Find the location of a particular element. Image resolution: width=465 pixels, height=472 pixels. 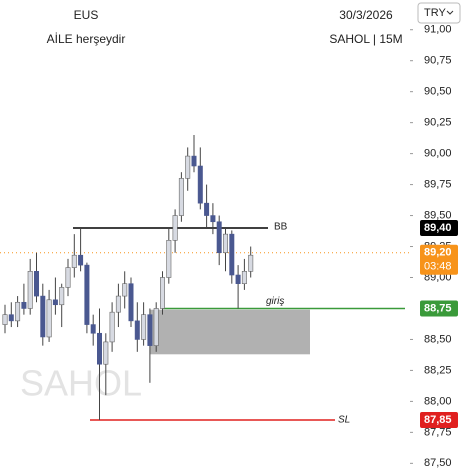

countdown: 03:48 is located at coordinates (438, 267).